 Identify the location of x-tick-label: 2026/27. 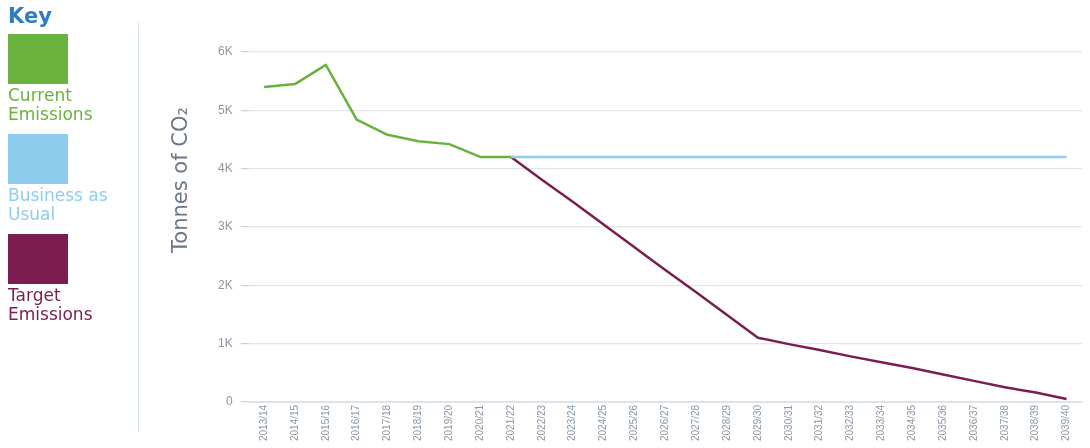
(665, 423).